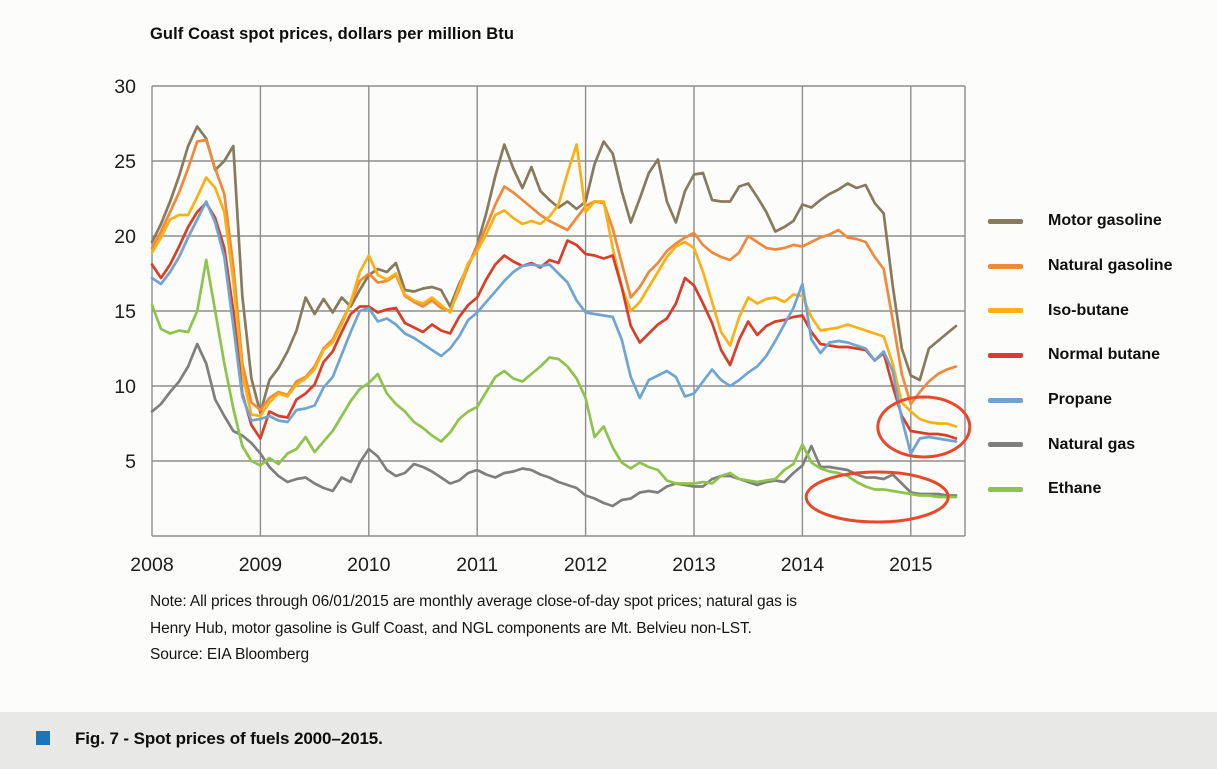  I want to click on legend-label-normal-butane: Normal butane, so click(1104, 355).